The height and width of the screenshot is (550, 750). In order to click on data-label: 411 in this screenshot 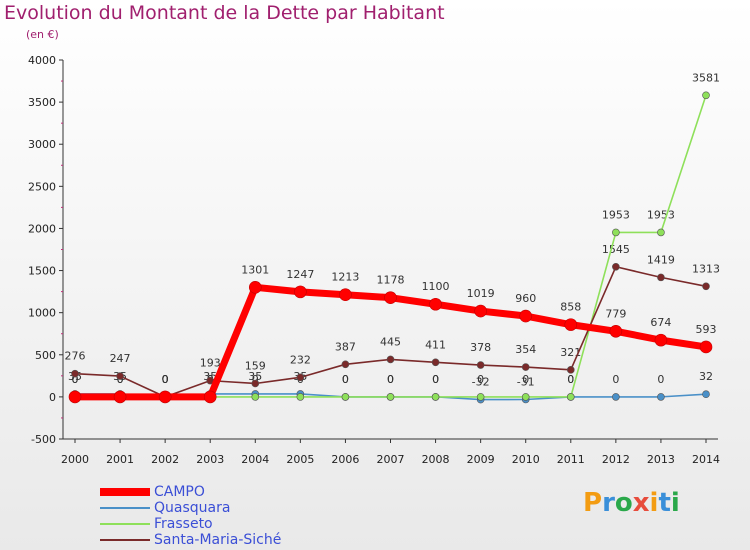, I will do `click(435, 344)`.